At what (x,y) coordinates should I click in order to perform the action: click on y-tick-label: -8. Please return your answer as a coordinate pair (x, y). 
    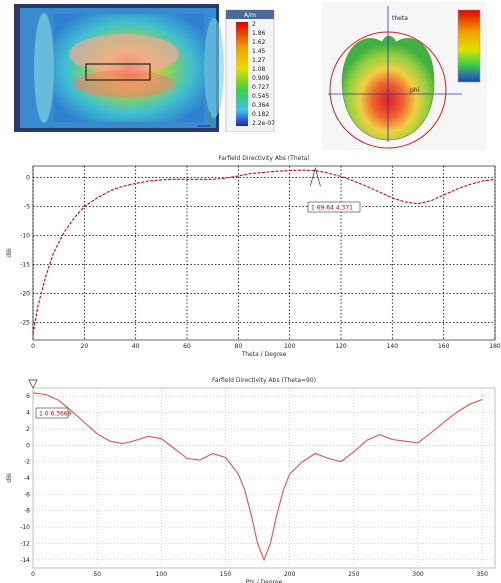
    Looking at the image, I should click on (27, 511).